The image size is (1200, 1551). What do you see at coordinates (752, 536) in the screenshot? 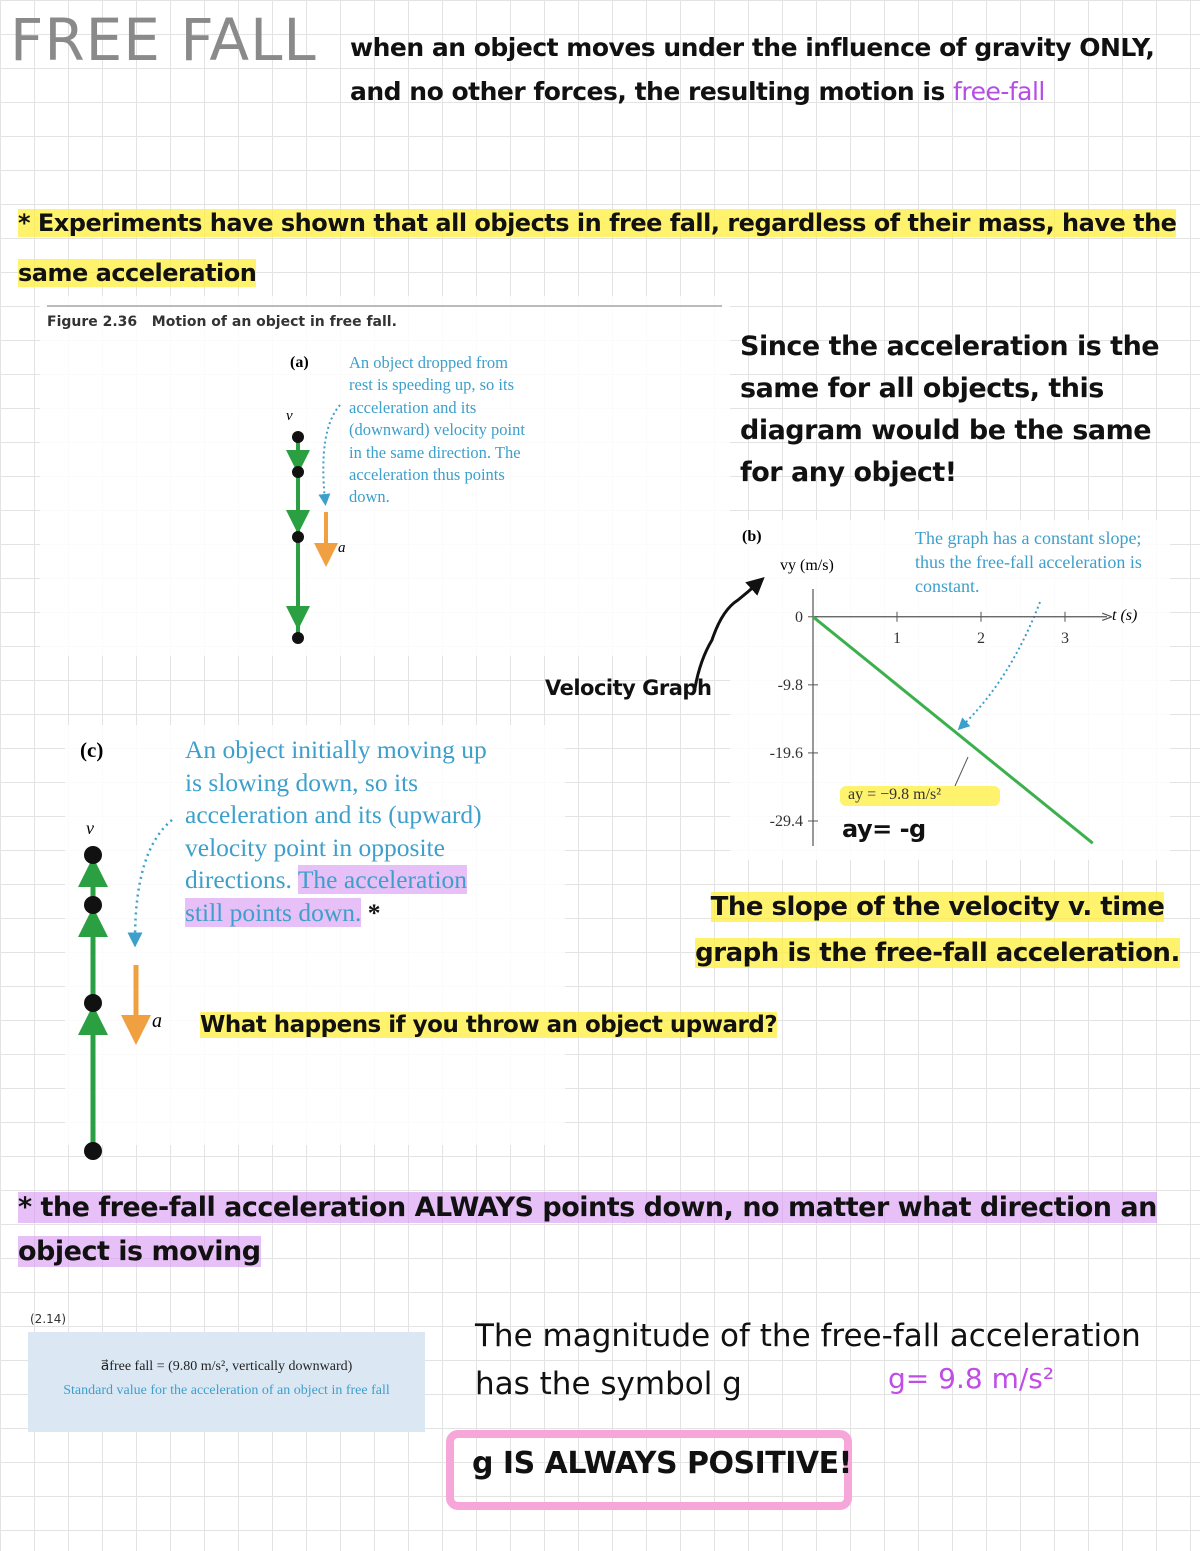
I see `part-label: (b)` at bounding box center [752, 536].